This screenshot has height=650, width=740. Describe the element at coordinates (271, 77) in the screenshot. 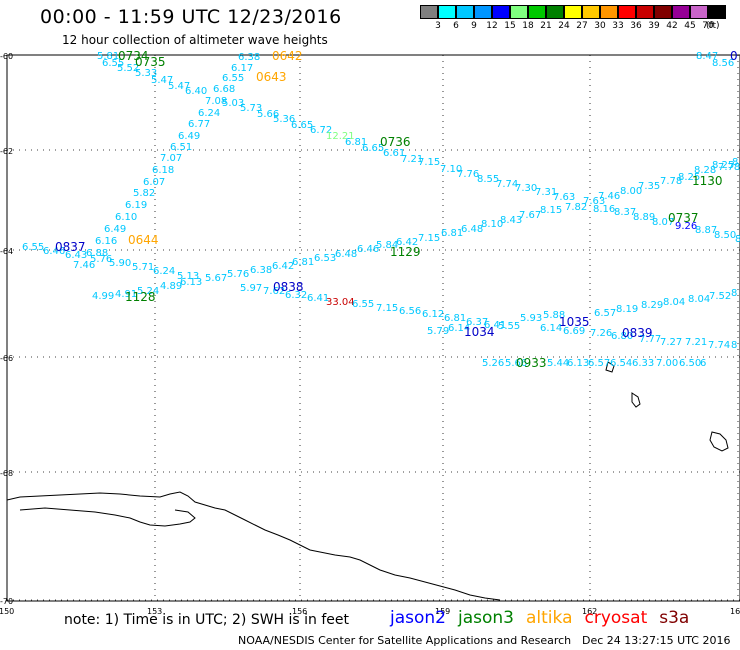

I see `pass-time-label: 0643` at that location.